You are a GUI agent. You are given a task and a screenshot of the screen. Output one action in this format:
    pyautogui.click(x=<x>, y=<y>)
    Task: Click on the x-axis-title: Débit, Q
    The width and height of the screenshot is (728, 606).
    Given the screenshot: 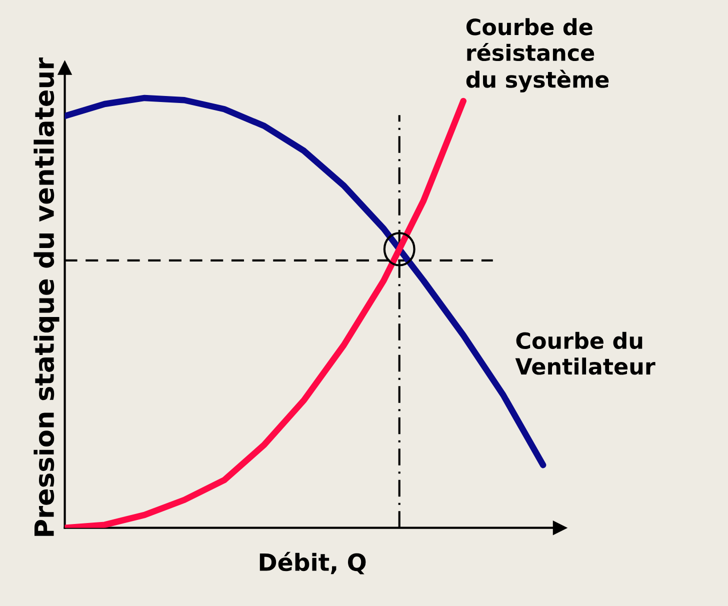 What is the action you would take?
    pyautogui.click(x=313, y=563)
    